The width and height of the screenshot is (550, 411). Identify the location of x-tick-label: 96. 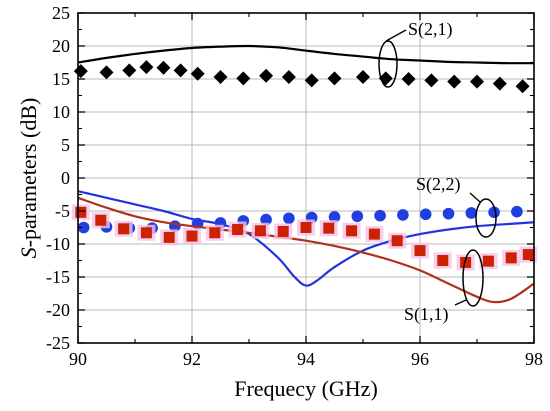
(420, 359).